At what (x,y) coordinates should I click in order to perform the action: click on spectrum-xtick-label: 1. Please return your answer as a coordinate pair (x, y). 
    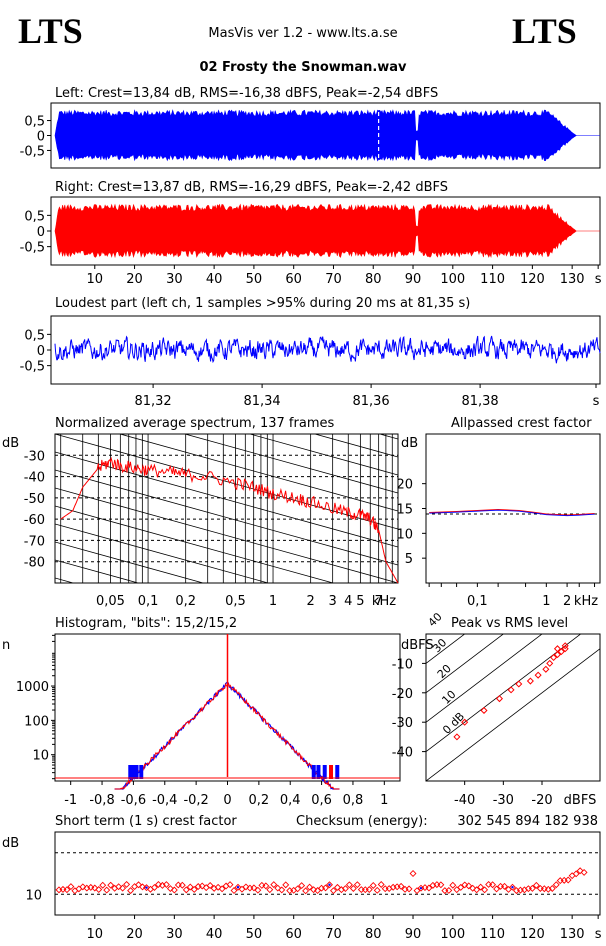
    Looking at the image, I should click on (273, 601).